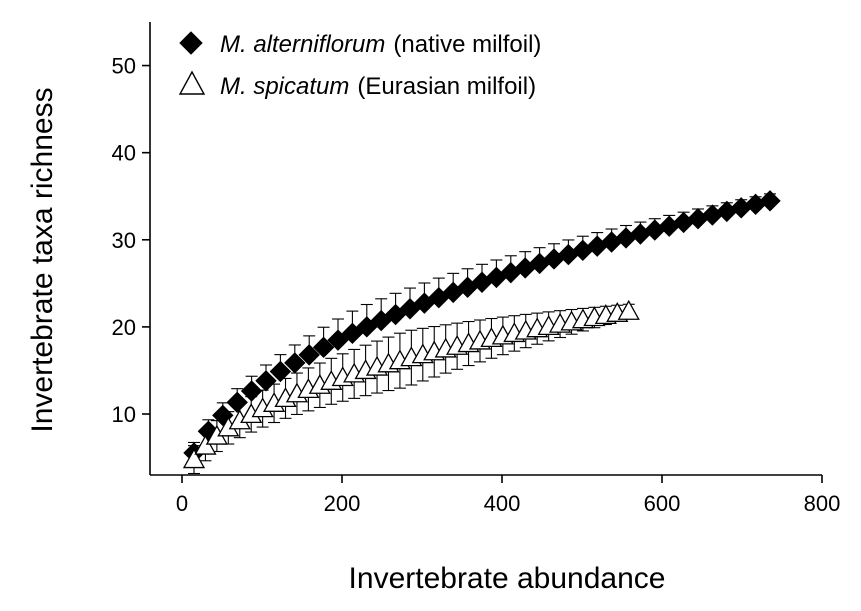 The width and height of the screenshot is (861, 611). I want to click on x-tick-label: 0, so click(182, 503).